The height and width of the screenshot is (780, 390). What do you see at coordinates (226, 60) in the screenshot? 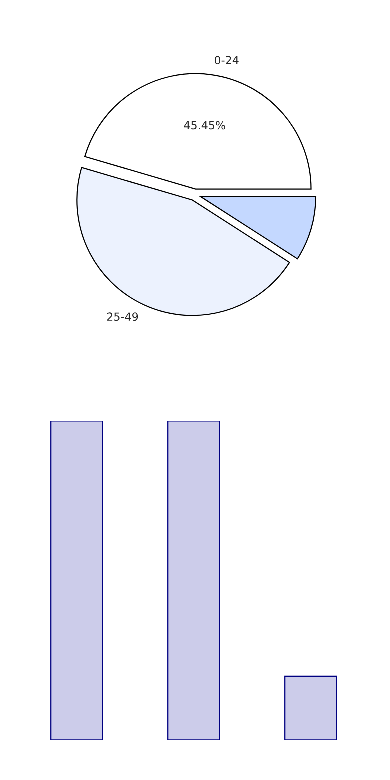
I see `slice-label: 0-24` at bounding box center [226, 60].